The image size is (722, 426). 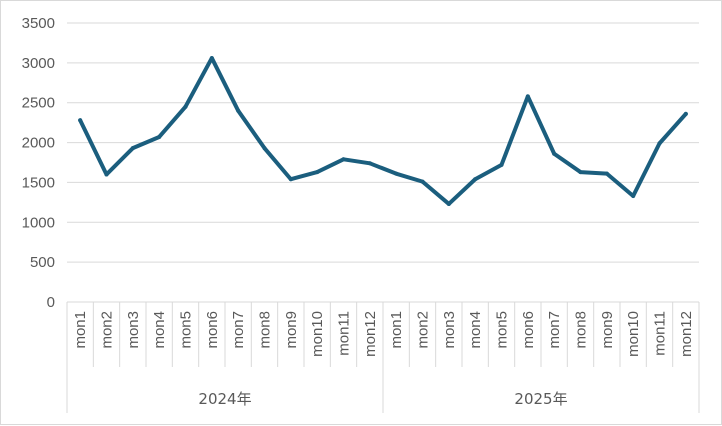 I want to click on y-tick-label: 1500, so click(x=38, y=182).